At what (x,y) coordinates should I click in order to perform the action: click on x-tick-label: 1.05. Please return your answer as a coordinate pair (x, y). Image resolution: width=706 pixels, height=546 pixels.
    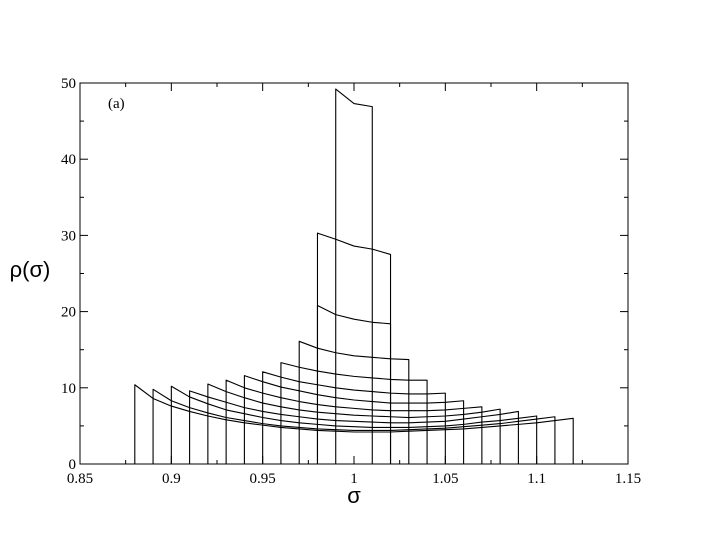
    Looking at the image, I should click on (445, 479).